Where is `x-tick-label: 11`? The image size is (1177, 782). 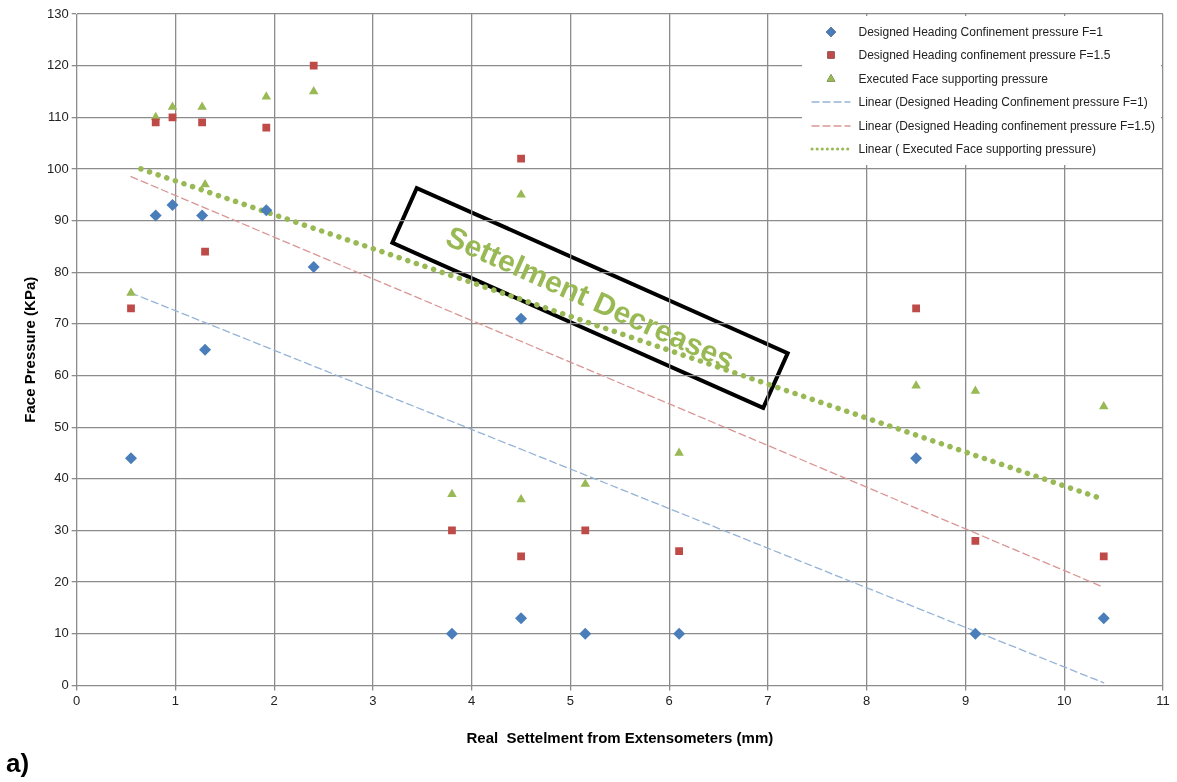 x-tick-label: 11 is located at coordinates (1163, 700).